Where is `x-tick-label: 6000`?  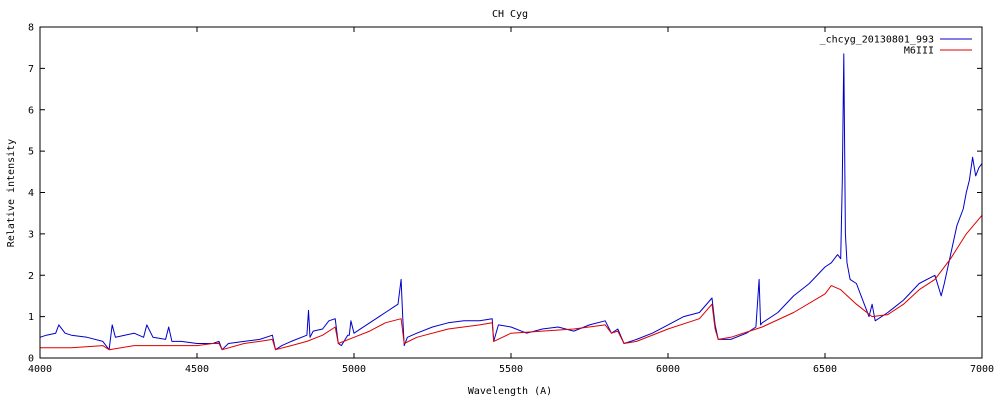 x-tick-label: 6000 is located at coordinates (668, 369).